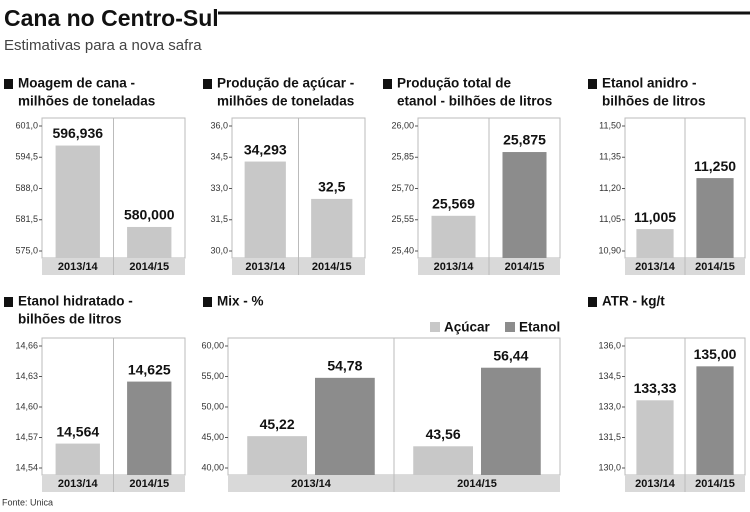  Describe the element at coordinates (402, 157) in the screenshot. I see `y-tick-label: 25,85` at that location.